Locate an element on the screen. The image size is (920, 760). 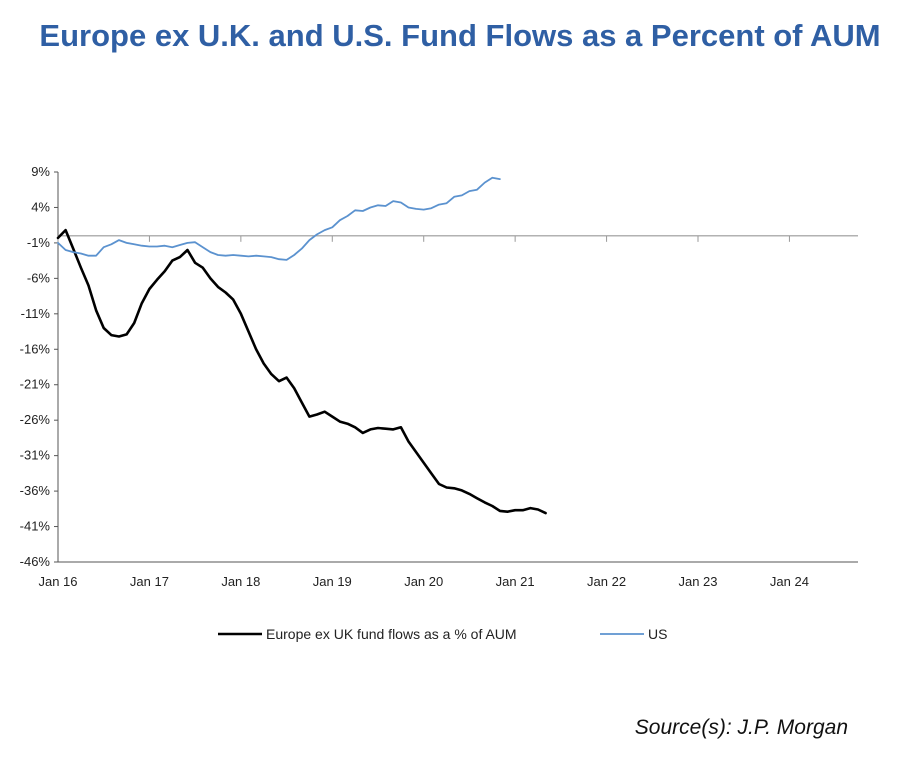
y-tick-label: -6% is located at coordinates (39, 277).